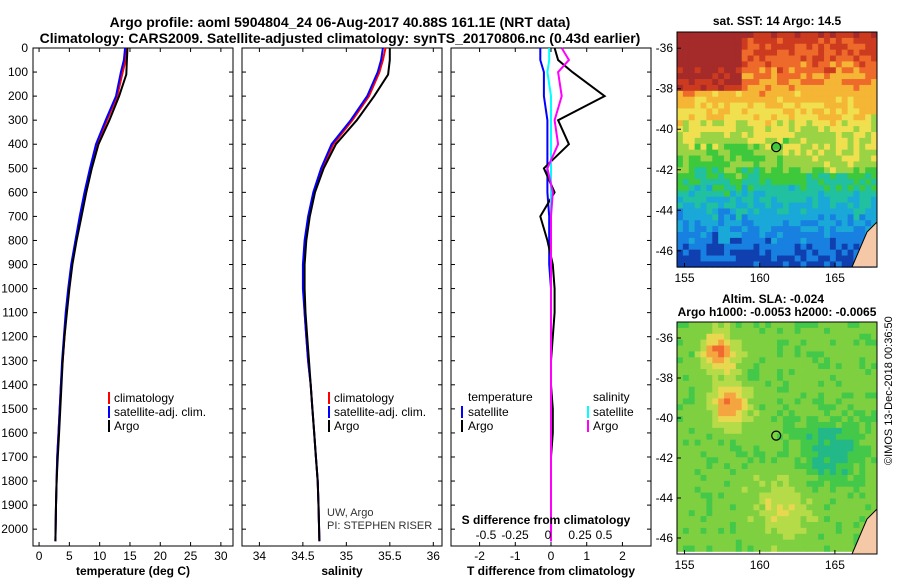  What do you see at coordinates (260, 556) in the screenshot?
I see `x-tick-label: 34` at bounding box center [260, 556].